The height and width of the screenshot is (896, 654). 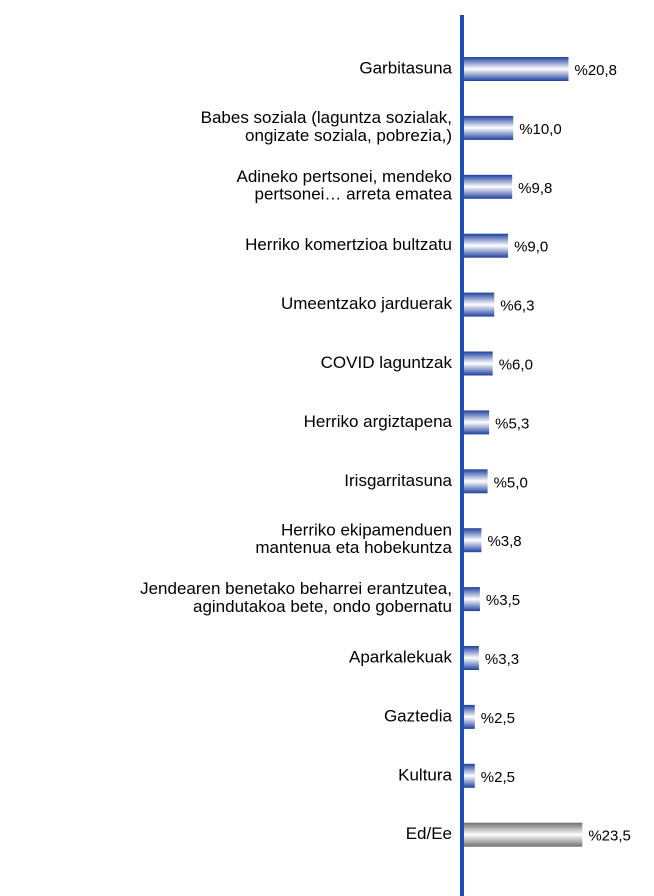 I want to click on category-label: Herriko komertzioa bultzatu, so click(x=348, y=244).